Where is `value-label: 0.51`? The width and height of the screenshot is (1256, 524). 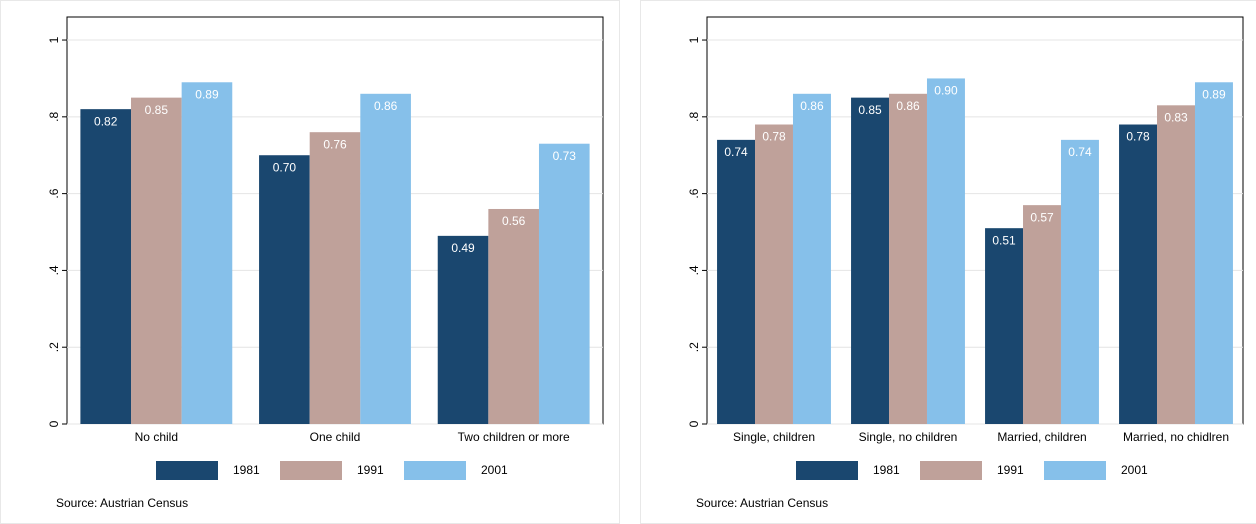 value-label: 0.51 is located at coordinates (1004, 240).